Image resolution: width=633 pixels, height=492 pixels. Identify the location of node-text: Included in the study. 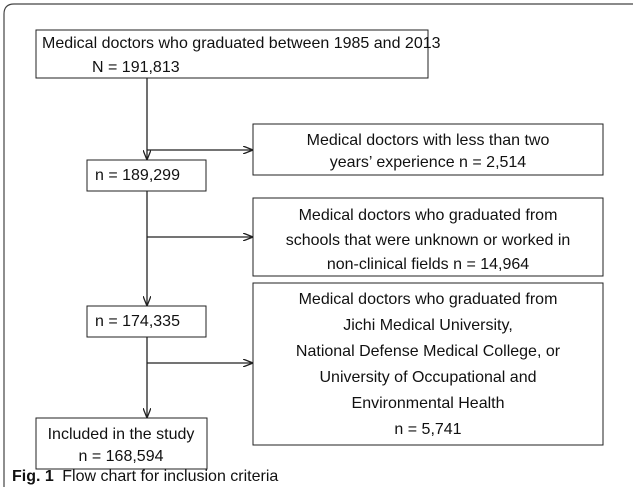
(121, 434).